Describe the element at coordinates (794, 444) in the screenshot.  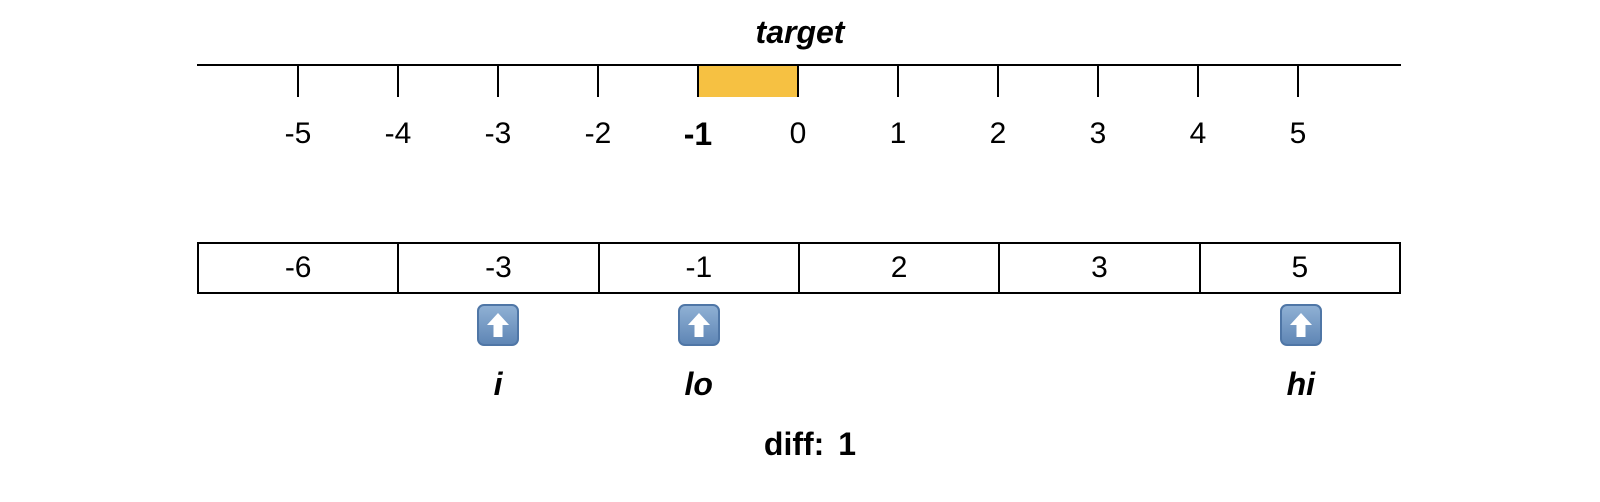
I see `diff-label: diff:` at that location.